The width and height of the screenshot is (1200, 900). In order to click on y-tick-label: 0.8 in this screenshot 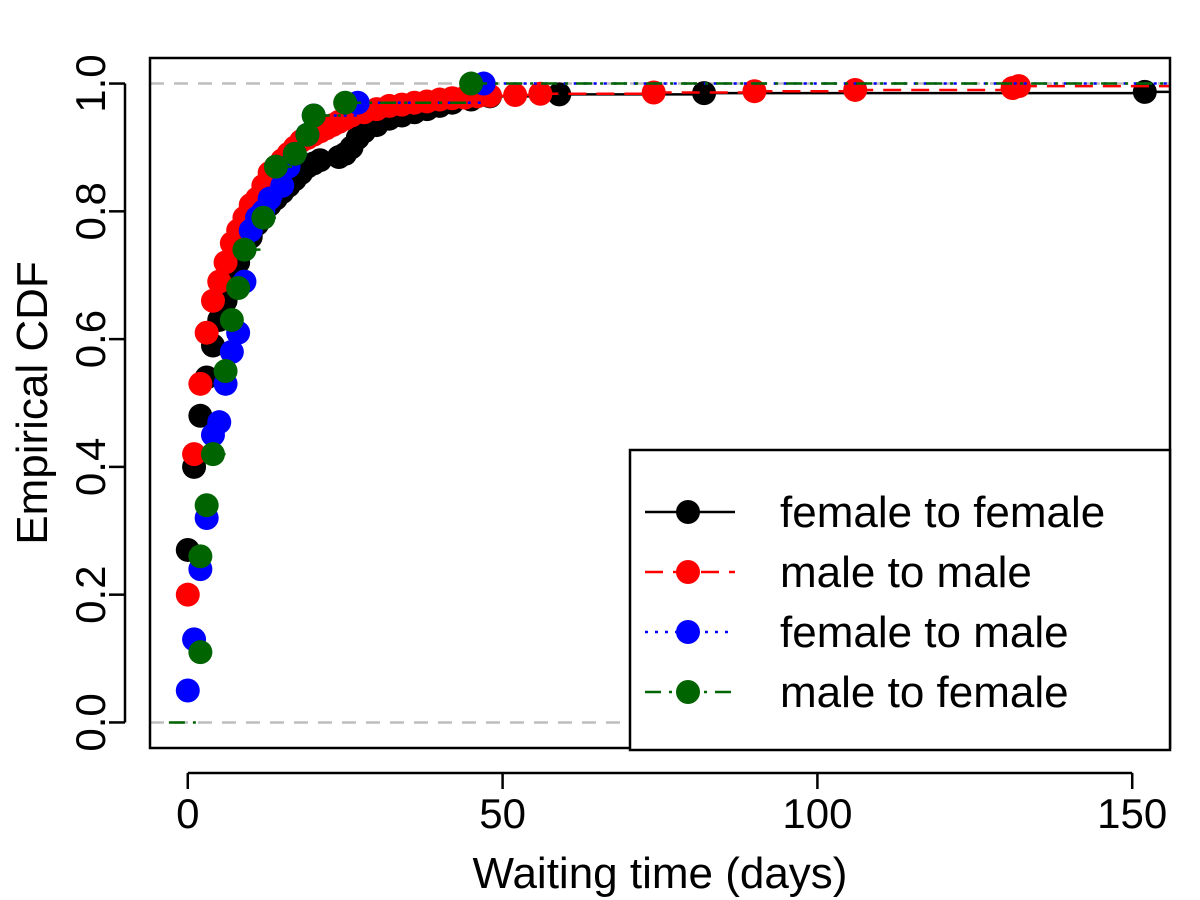, I will do `click(90, 211)`.